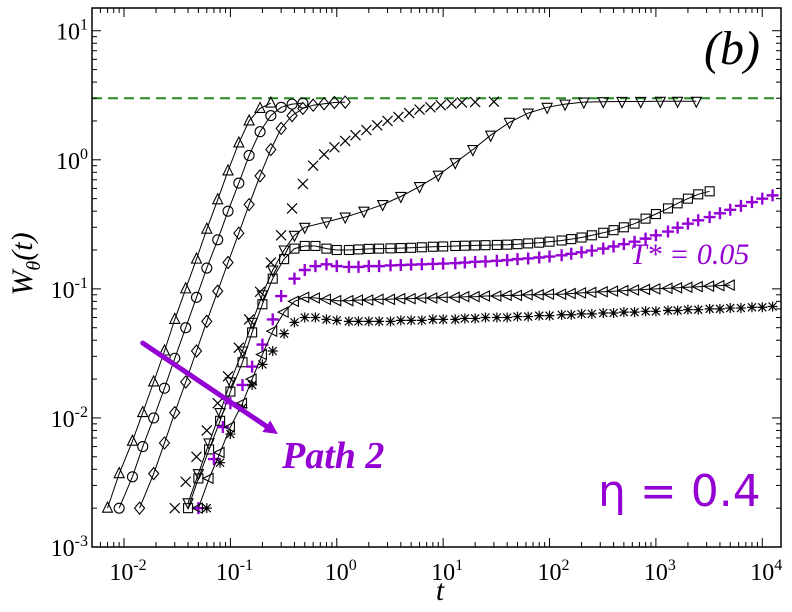 Image resolution: width=792 pixels, height=612 pixels. I want to click on x-tick-label: 101, so click(447, 571).